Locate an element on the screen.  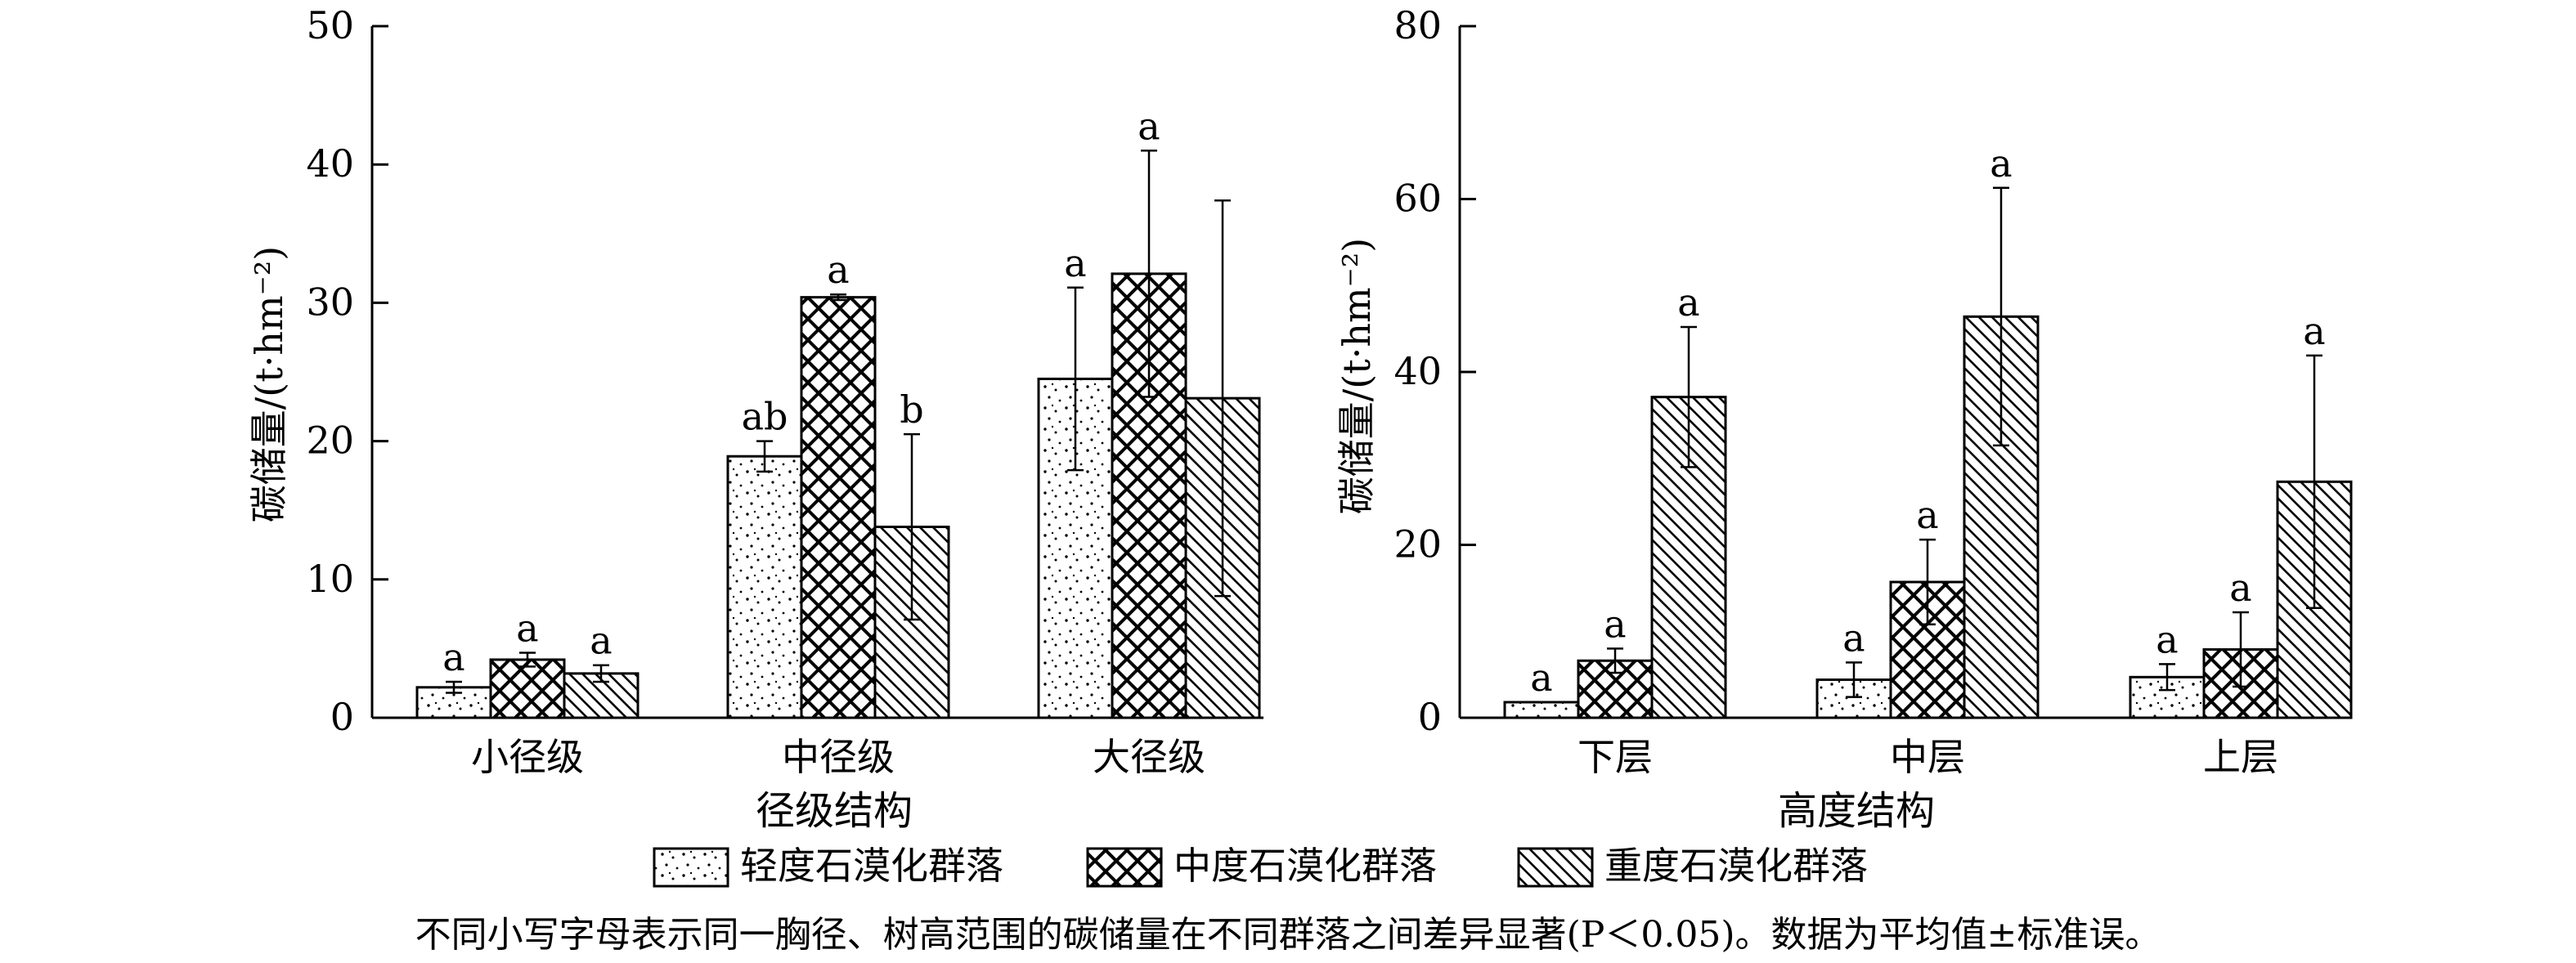
legend-swatch-crosshatch is located at coordinates (1124, 868).